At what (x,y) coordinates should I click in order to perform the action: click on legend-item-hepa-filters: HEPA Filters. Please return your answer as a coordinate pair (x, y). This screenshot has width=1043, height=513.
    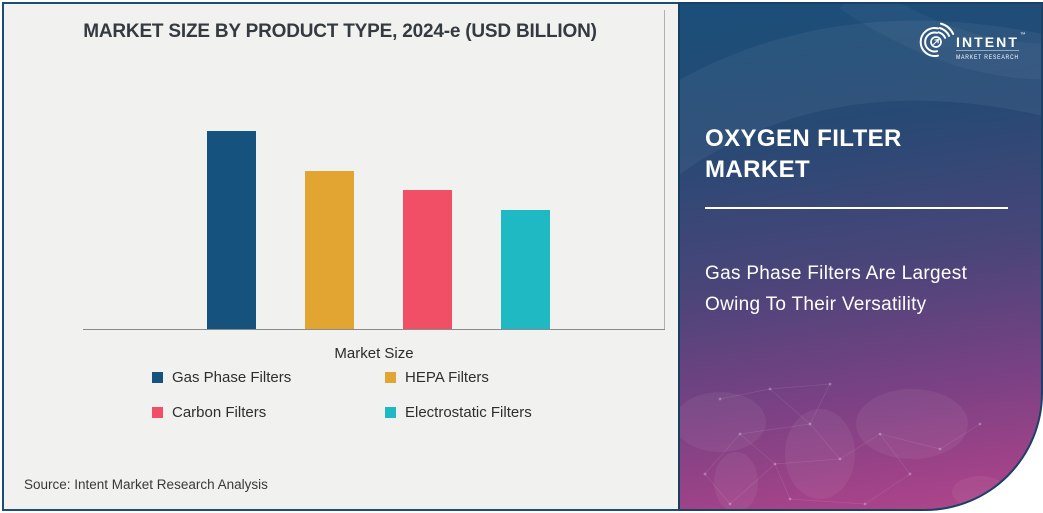
    Looking at the image, I should click on (501, 377).